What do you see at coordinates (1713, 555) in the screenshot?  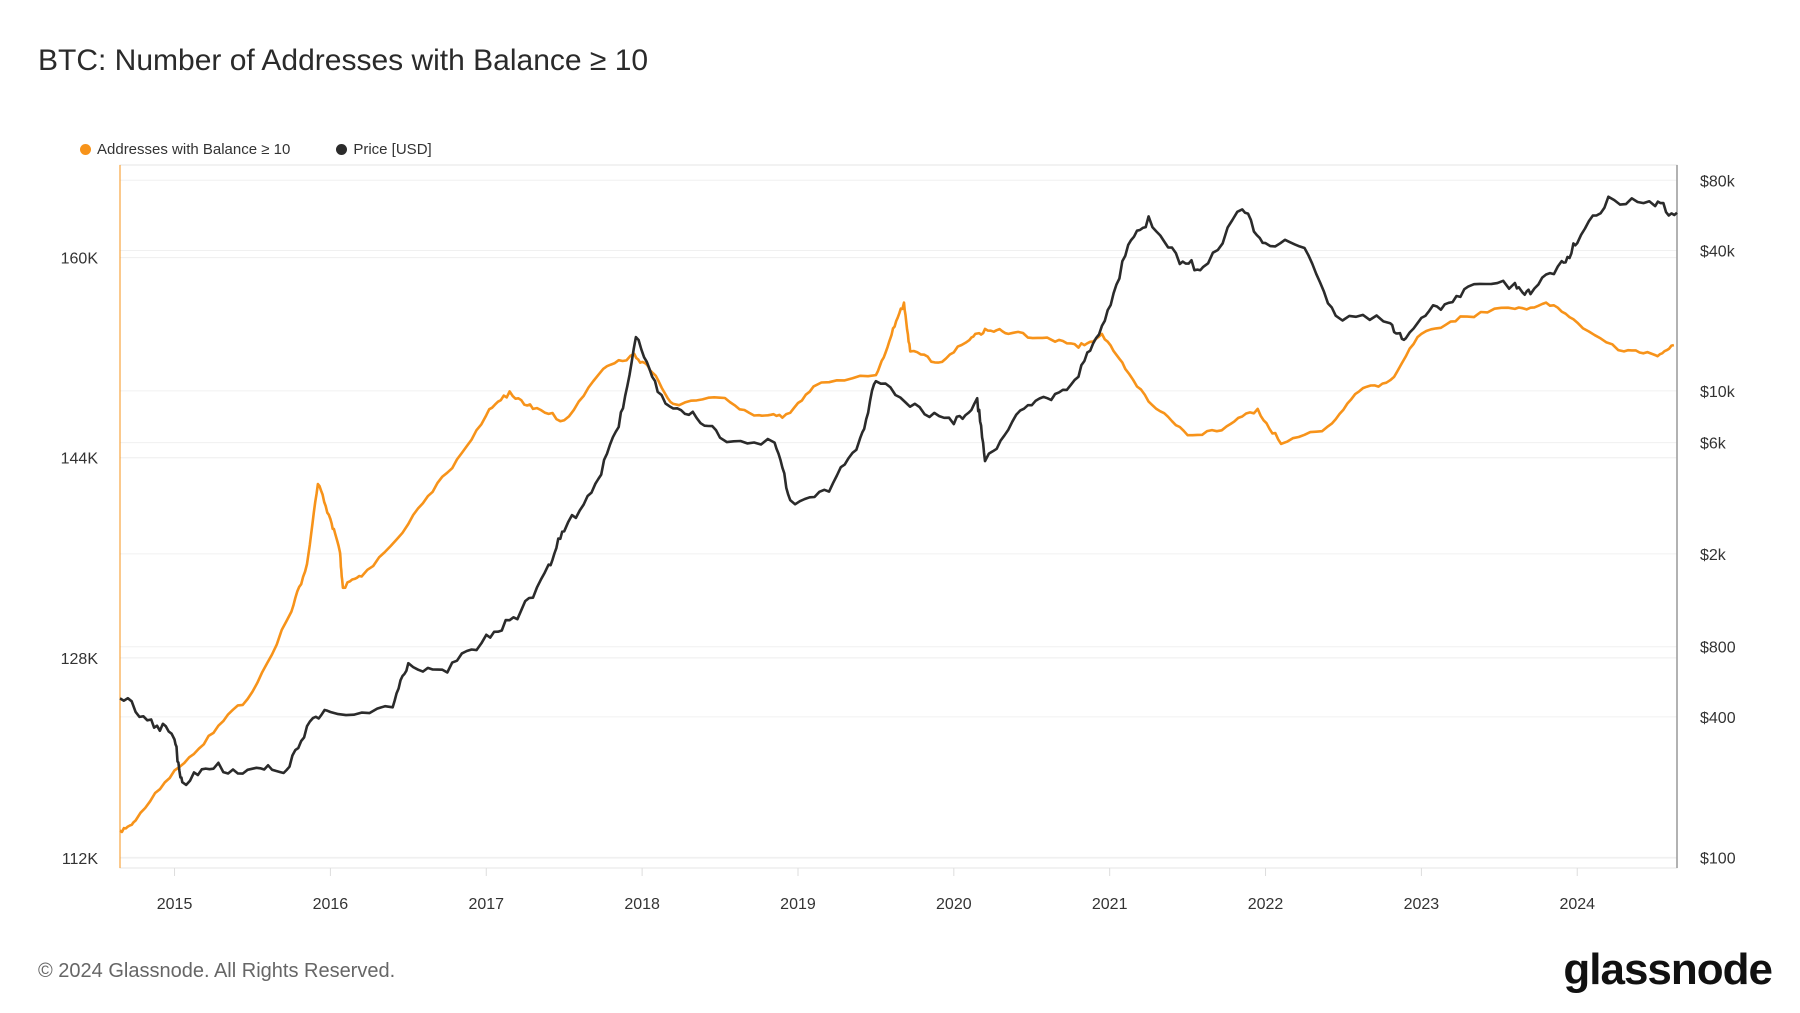 I see `y-right-tick-label: $2k` at bounding box center [1713, 555].